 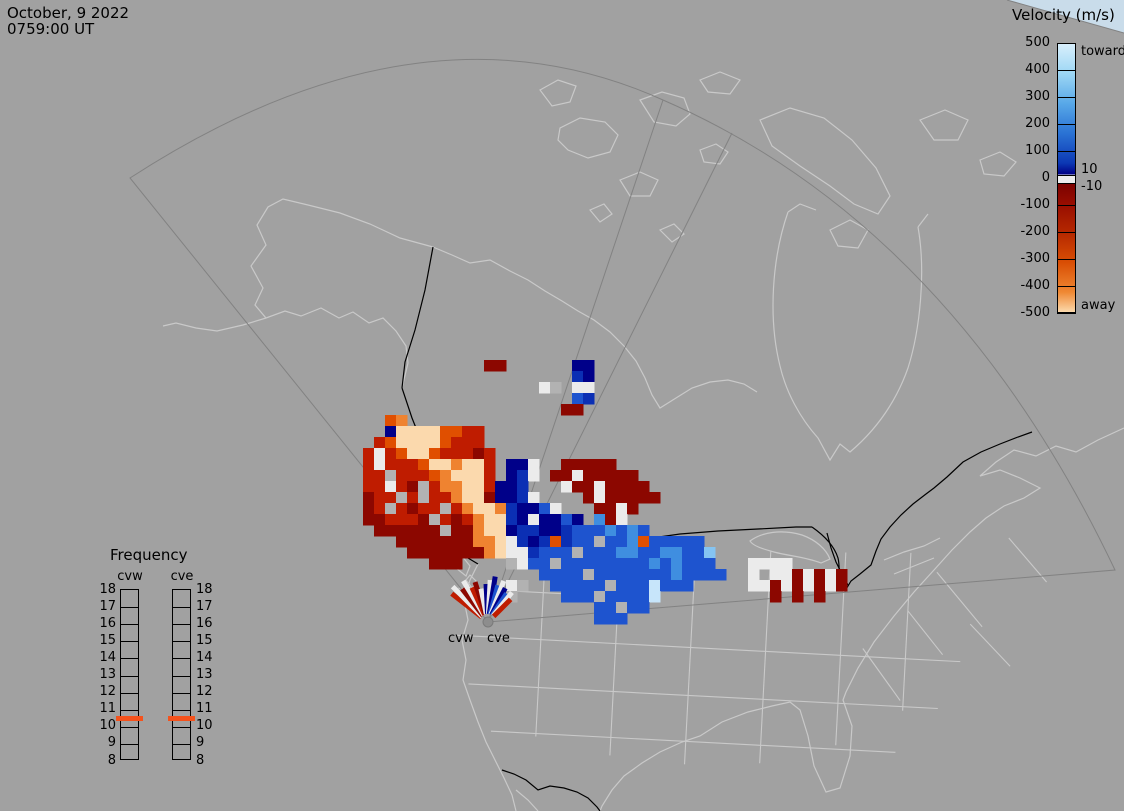 I want to click on frequency-bar, so click(x=129, y=674).